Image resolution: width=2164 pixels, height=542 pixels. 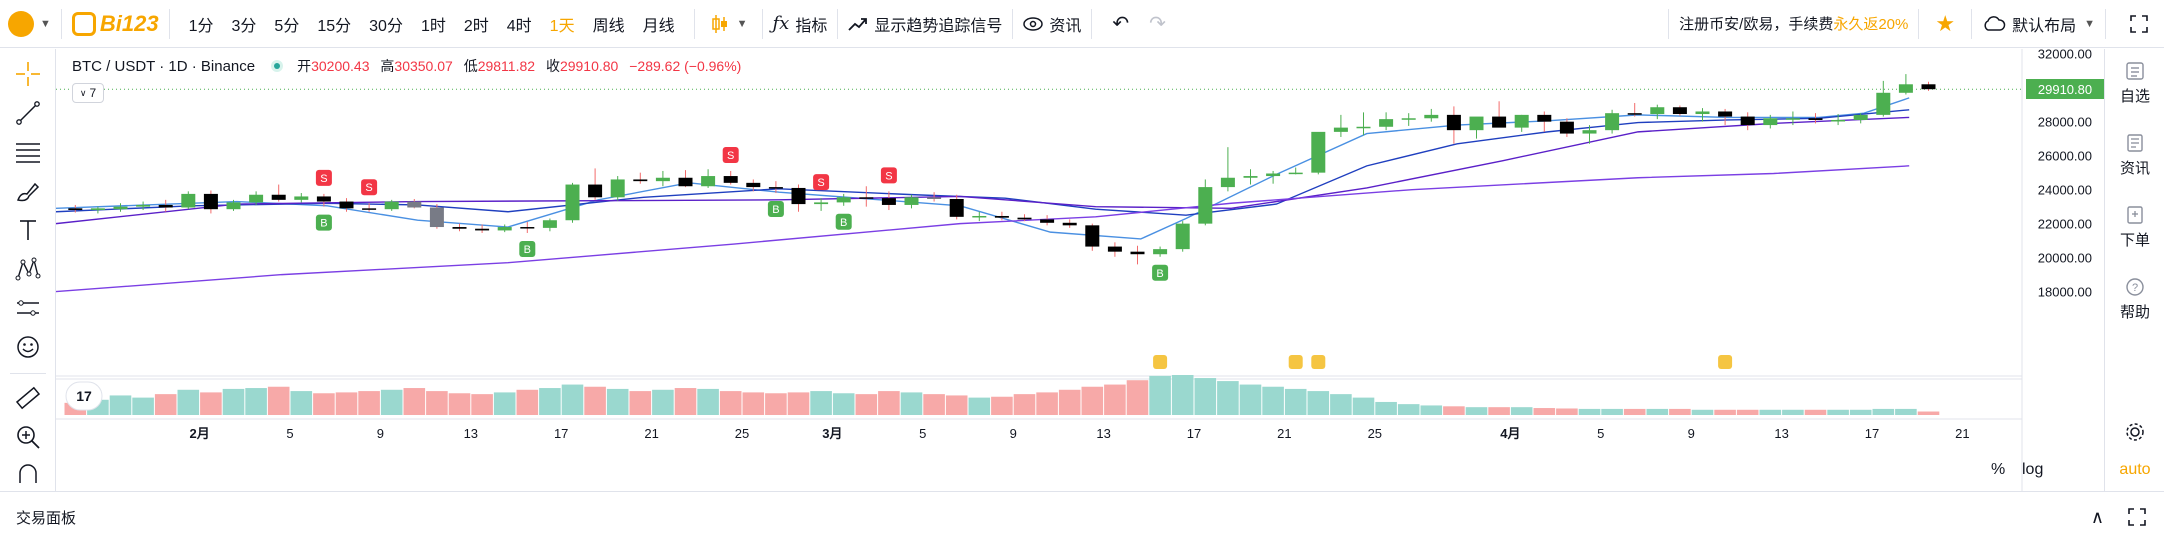 What do you see at coordinates (1945, 24) in the screenshot?
I see `favorite-button: ★` at bounding box center [1945, 24].